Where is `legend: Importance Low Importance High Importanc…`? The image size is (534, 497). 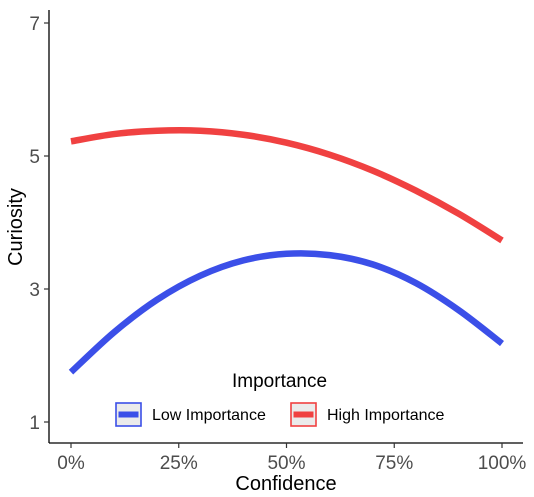 legend: Importance Low Importance High Importanc… is located at coordinates (279, 399).